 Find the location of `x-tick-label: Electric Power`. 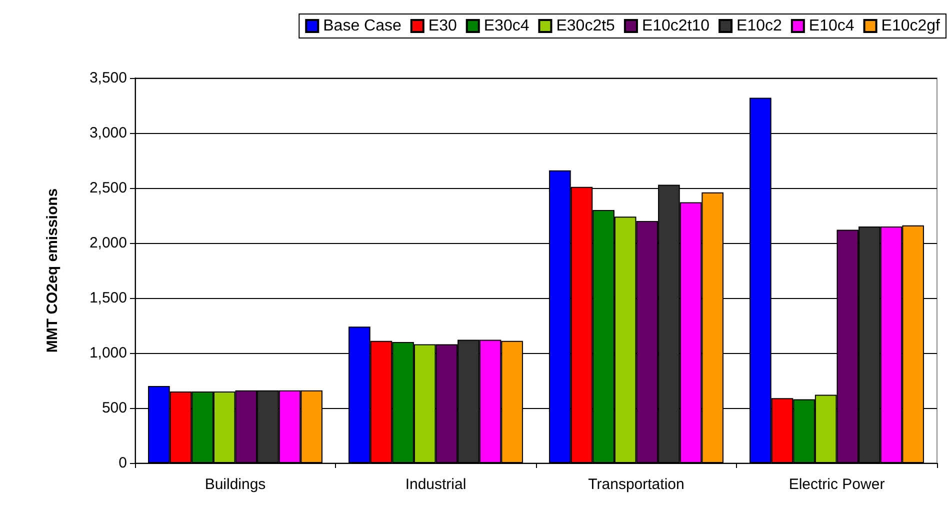

x-tick-label: Electric Power is located at coordinates (836, 484).